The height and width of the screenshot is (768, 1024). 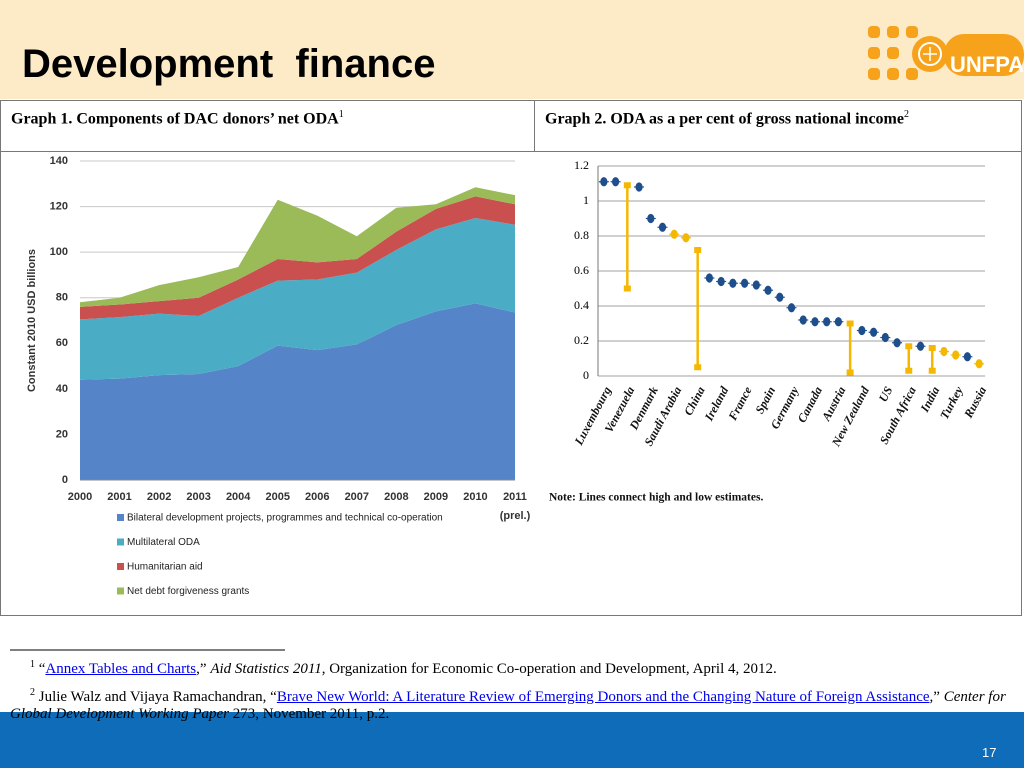 What do you see at coordinates (119, 497) in the screenshot?
I see `x-tick-label: 2001` at bounding box center [119, 497].